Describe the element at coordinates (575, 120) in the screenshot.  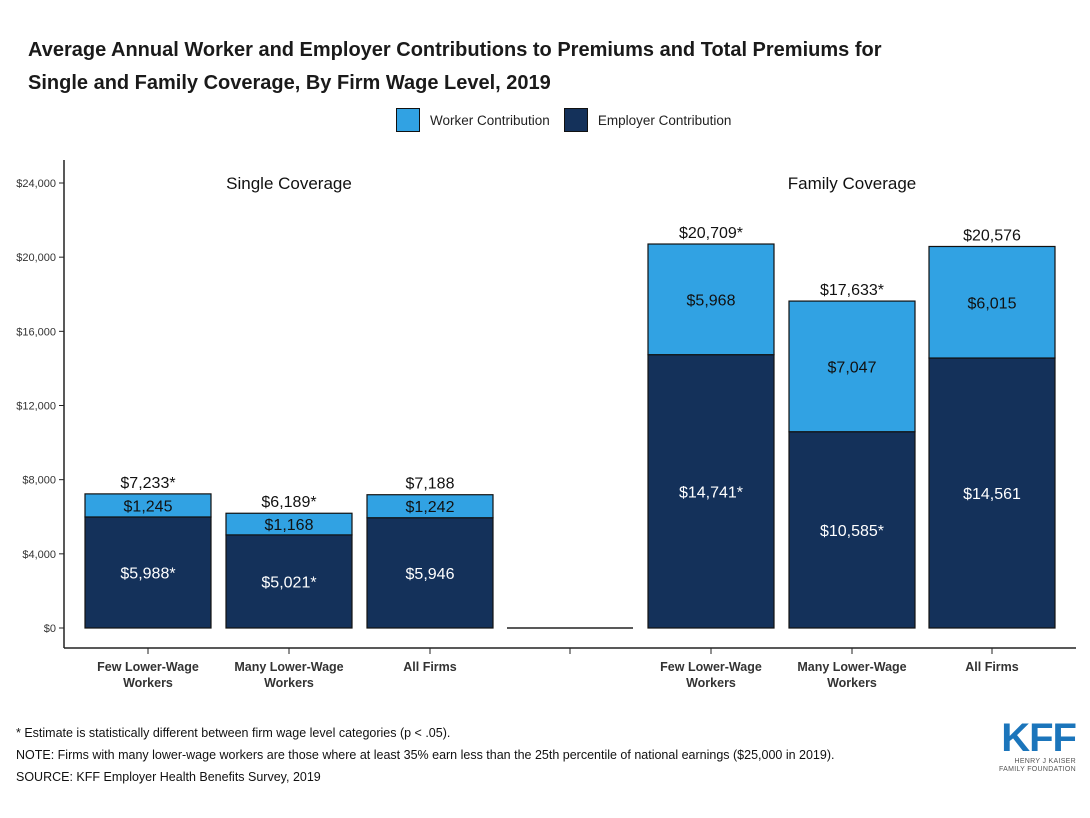
I see `legend-swatch-employer` at that location.